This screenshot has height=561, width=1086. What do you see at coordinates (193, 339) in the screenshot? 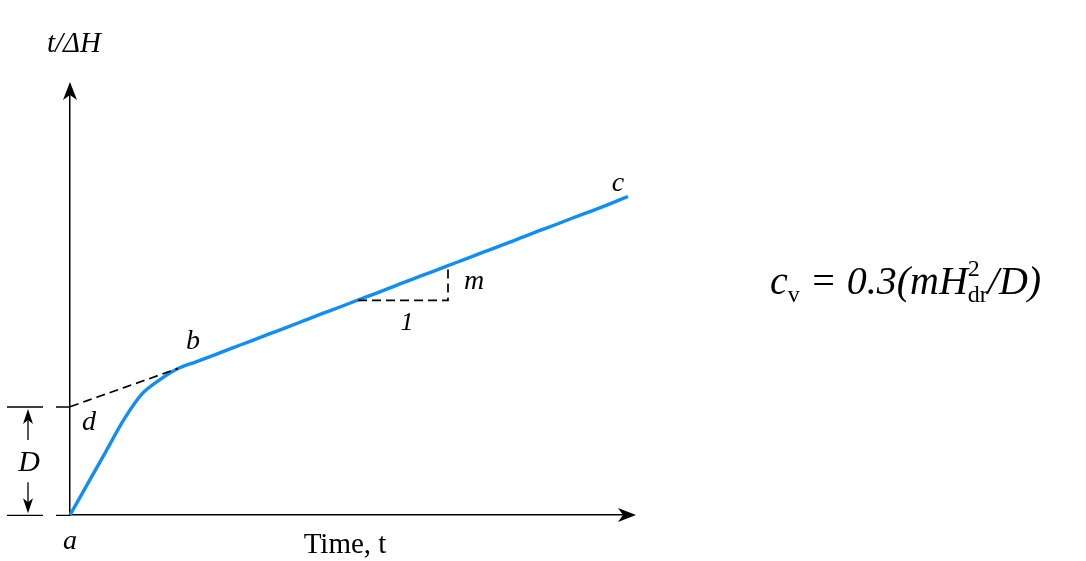
I see `annotation: b` at bounding box center [193, 339].